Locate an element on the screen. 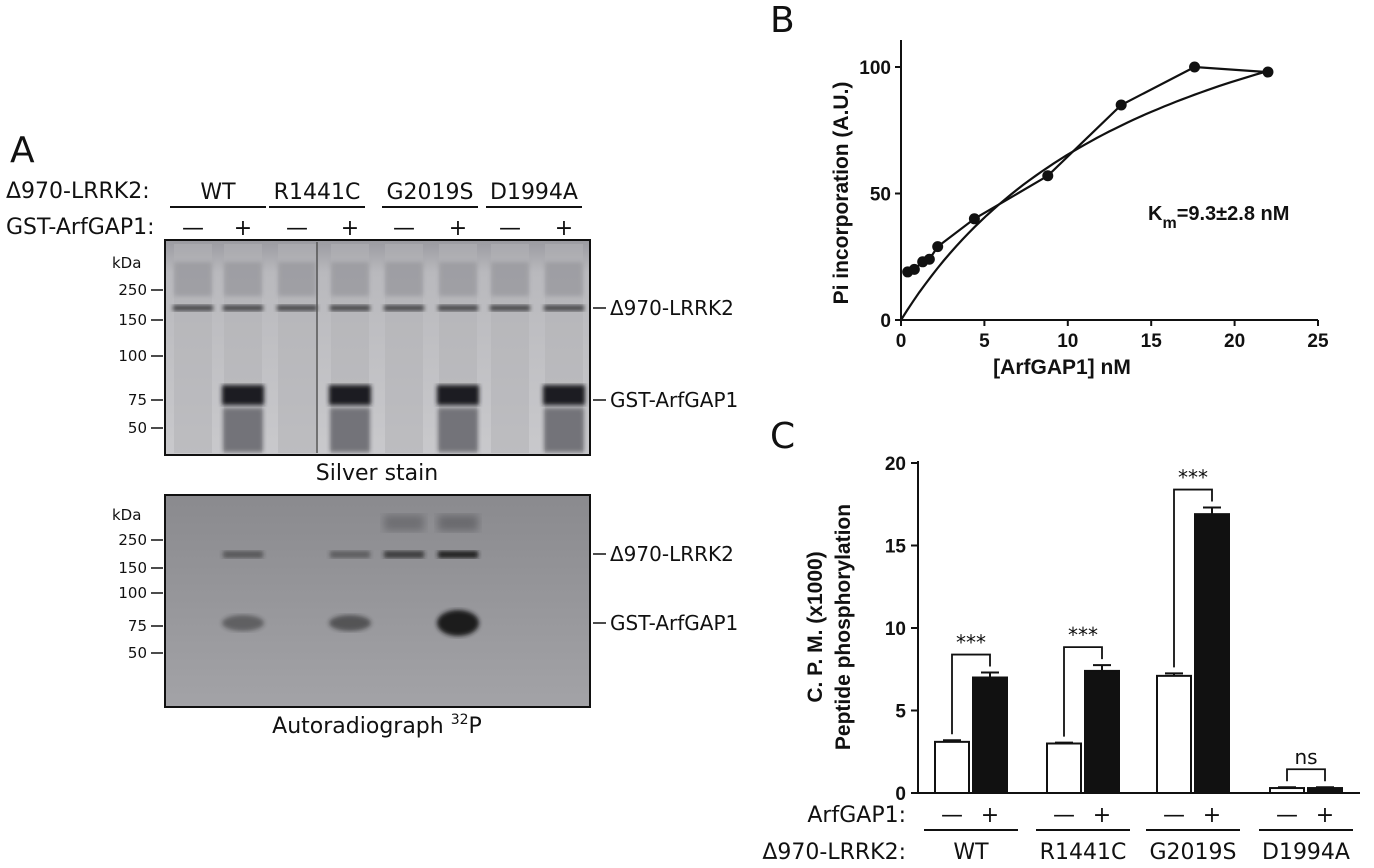  c-y-tick-label: 5 is located at coordinates (900, 712).